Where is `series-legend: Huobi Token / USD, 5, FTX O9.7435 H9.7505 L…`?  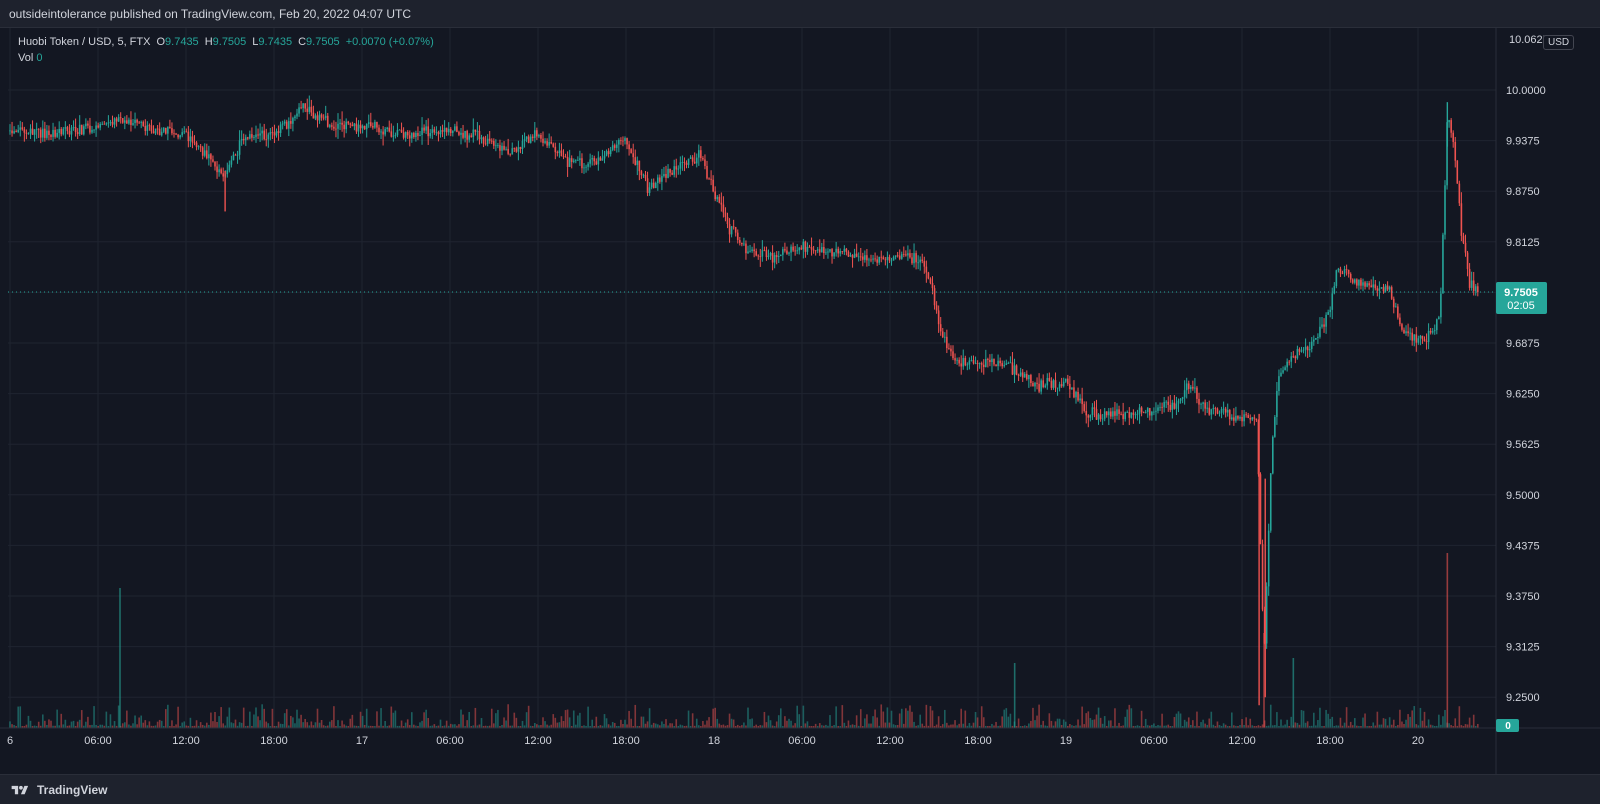
series-legend: Huobi Token / USD, 5, FTX O9.7435 H9.7505 L… is located at coordinates (226, 50).